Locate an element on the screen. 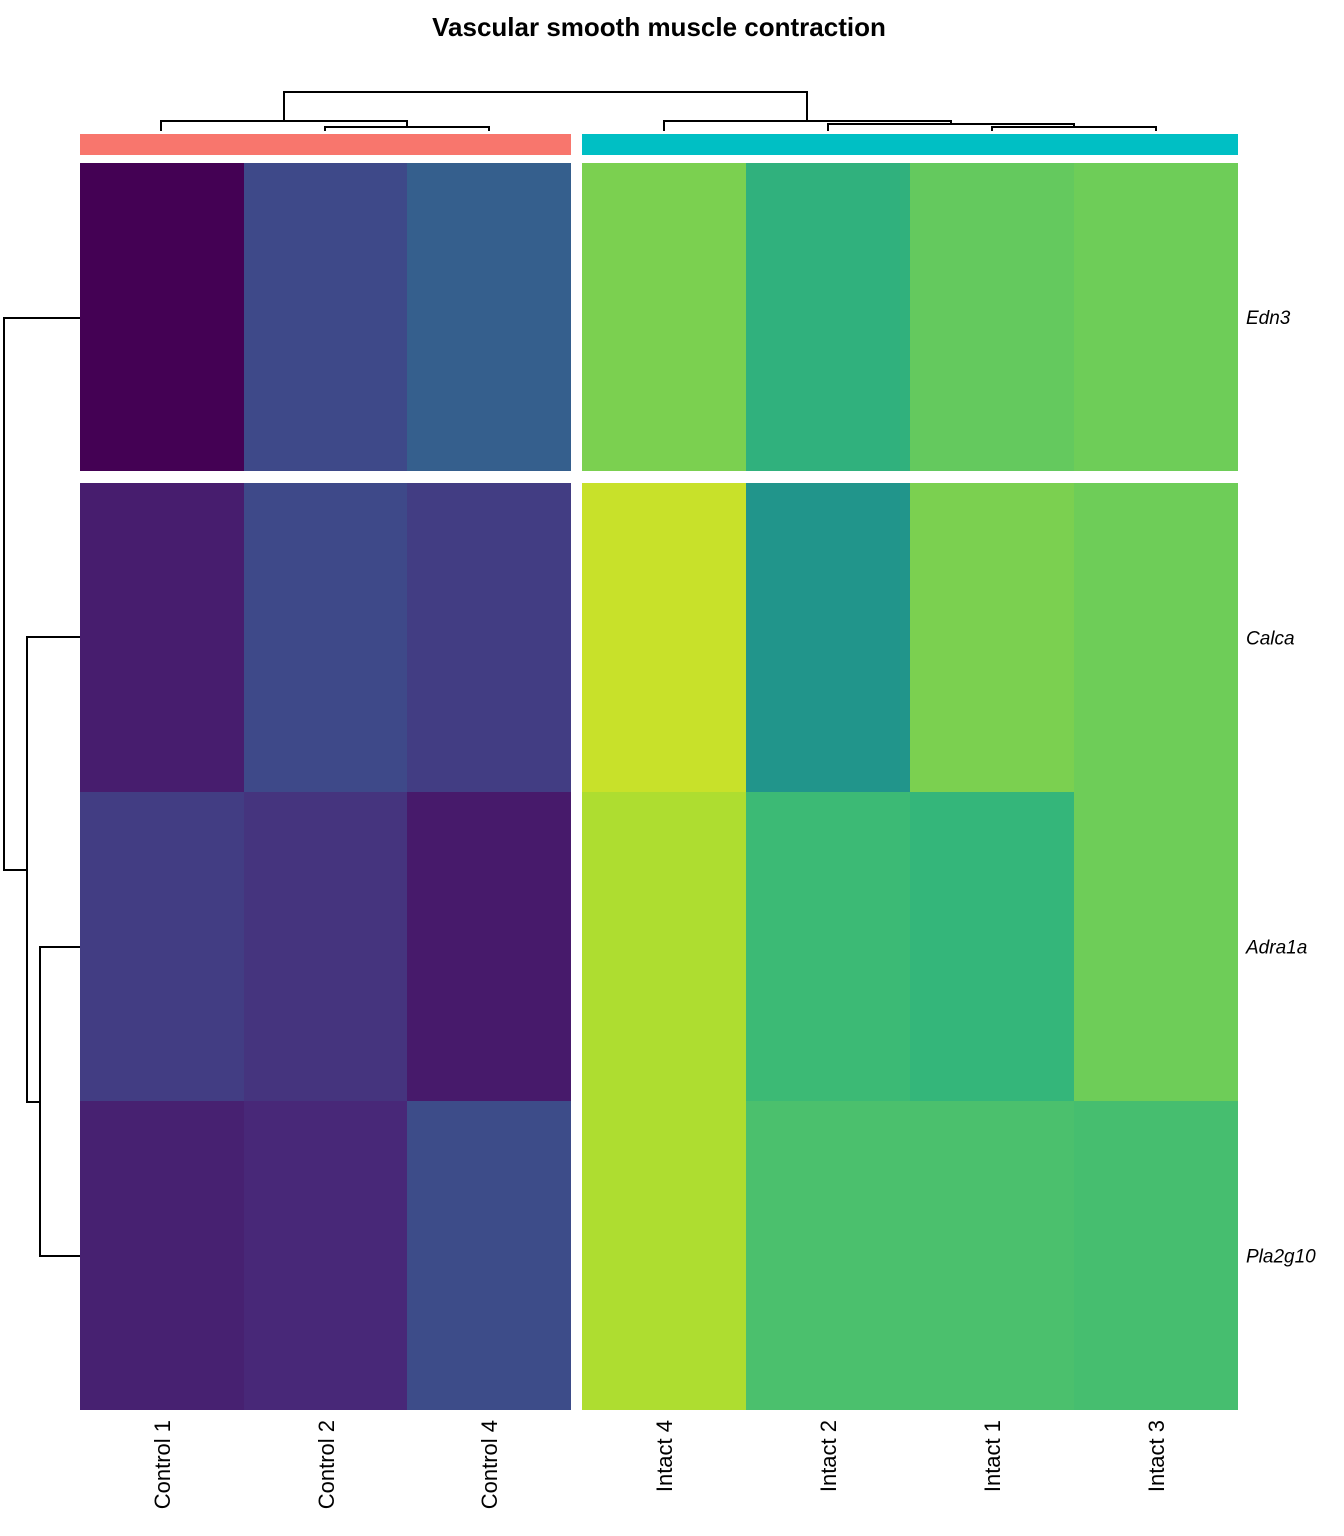  row-label: Edn3 is located at coordinates (1268, 318).